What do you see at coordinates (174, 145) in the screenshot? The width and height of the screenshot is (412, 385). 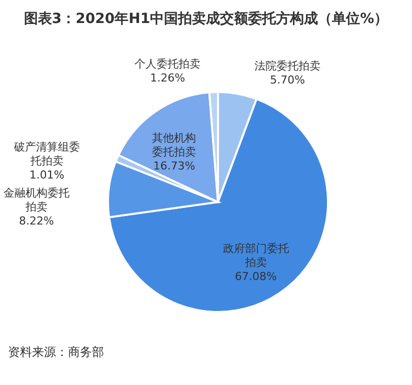 I see `slice-label: 其他机构委托拍卖` at bounding box center [174, 145].